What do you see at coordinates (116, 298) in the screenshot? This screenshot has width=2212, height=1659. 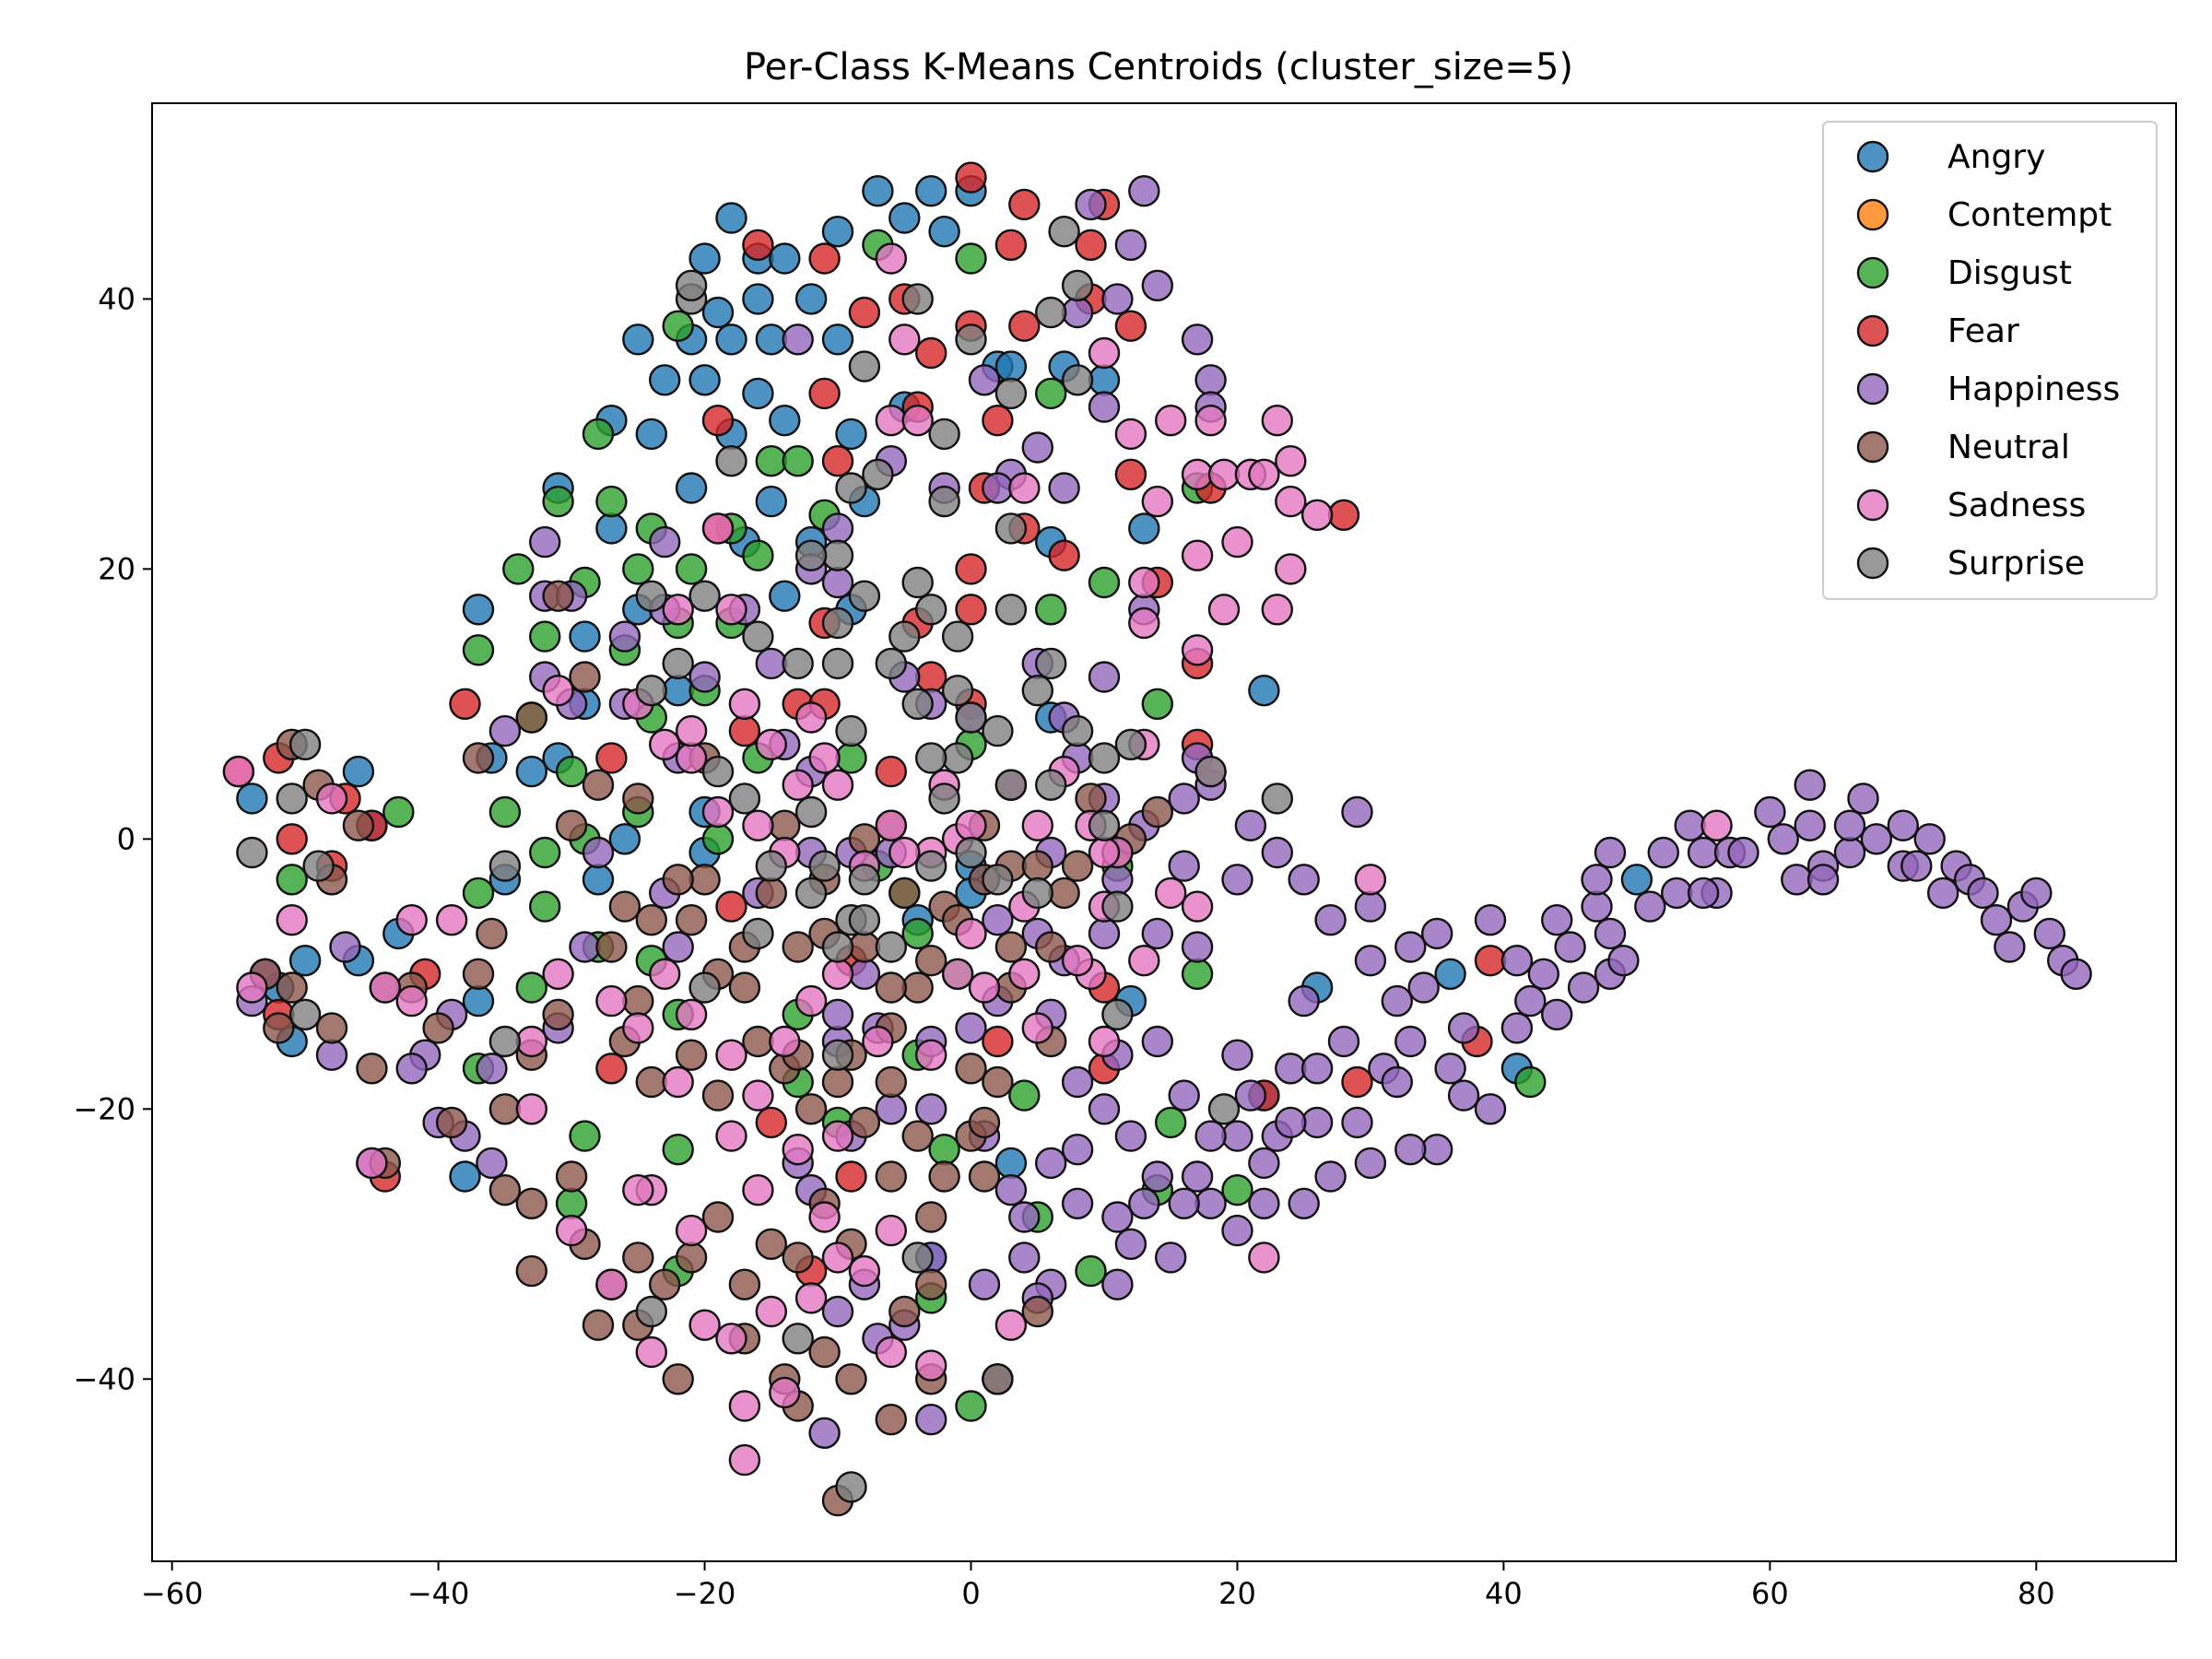 I see `y-tick-label: 40` at bounding box center [116, 298].